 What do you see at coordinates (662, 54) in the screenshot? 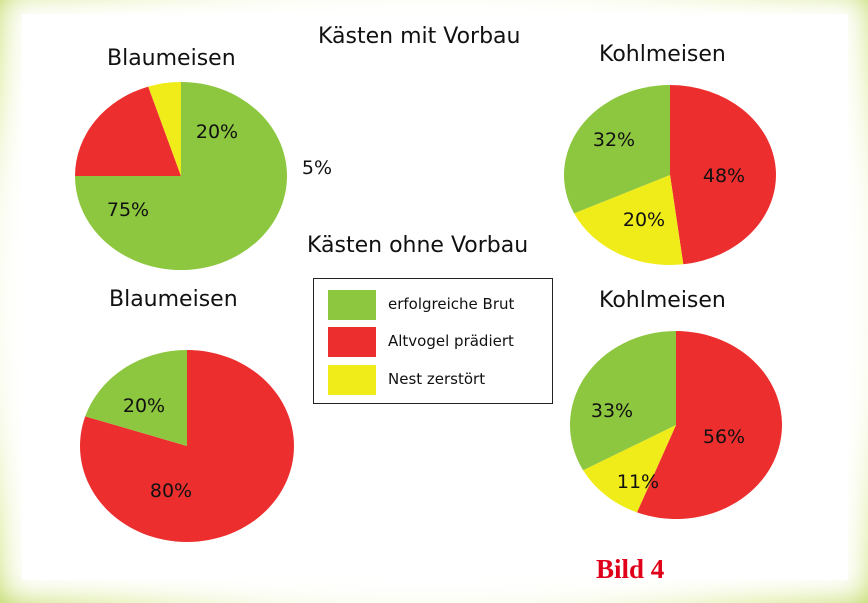
I see `pie-title-kohlmeisen-mit: Kohlmeisen` at bounding box center [662, 54].